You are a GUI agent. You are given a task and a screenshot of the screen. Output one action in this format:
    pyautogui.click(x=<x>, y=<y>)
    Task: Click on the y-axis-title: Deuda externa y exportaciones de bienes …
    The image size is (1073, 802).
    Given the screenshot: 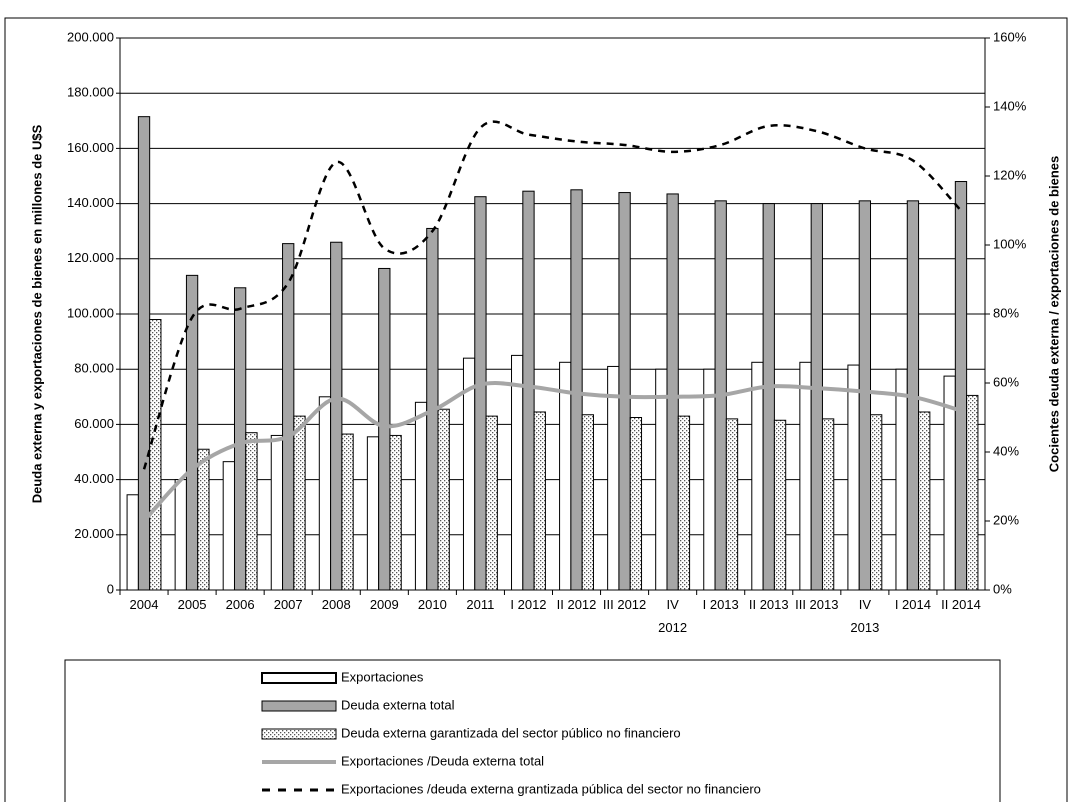 What is the action you would take?
    pyautogui.click(x=36, y=313)
    